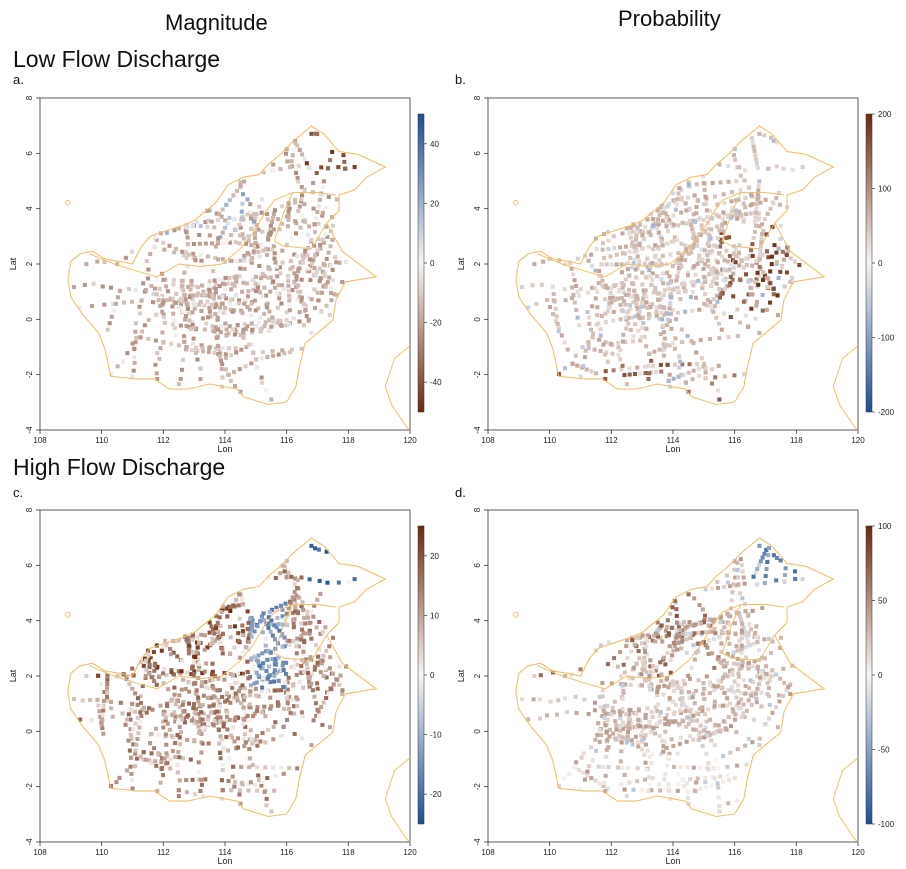 The height and width of the screenshot is (869, 906). What do you see at coordinates (886, 338) in the screenshot?
I see `colorbar-tick-label: -100` at bounding box center [886, 338].